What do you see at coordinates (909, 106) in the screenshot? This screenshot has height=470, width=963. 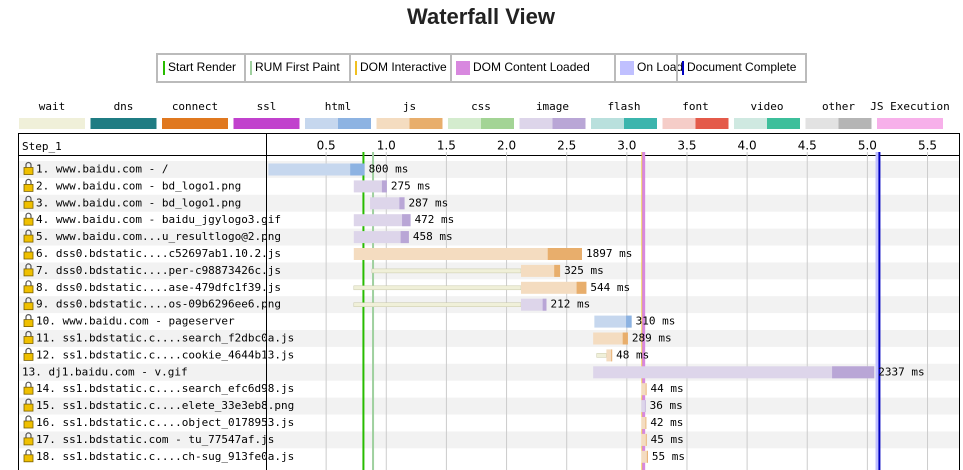 I see `type-legend-label: JS Execution` at bounding box center [909, 106].